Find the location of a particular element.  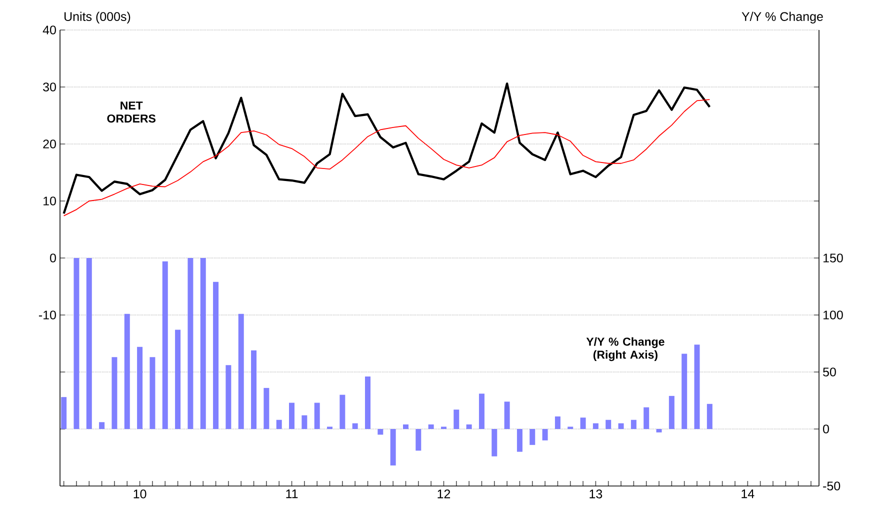

x-tick-label: 13 is located at coordinates (596, 494).